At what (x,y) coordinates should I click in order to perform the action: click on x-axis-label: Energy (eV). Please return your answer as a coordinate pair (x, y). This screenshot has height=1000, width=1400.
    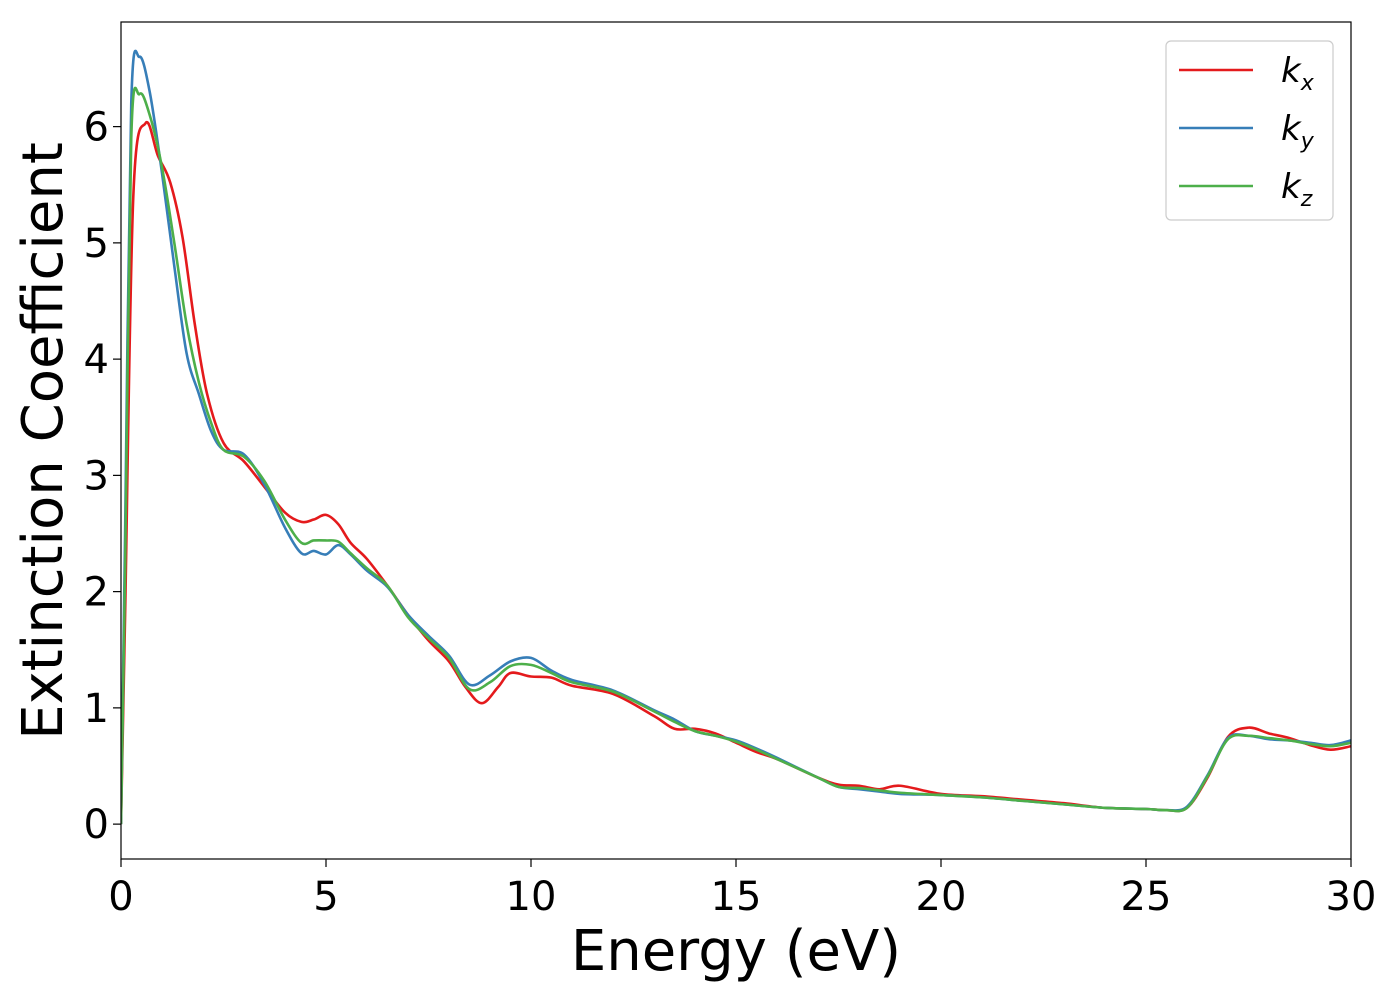
    Looking at the image, I should click on (736, 951).